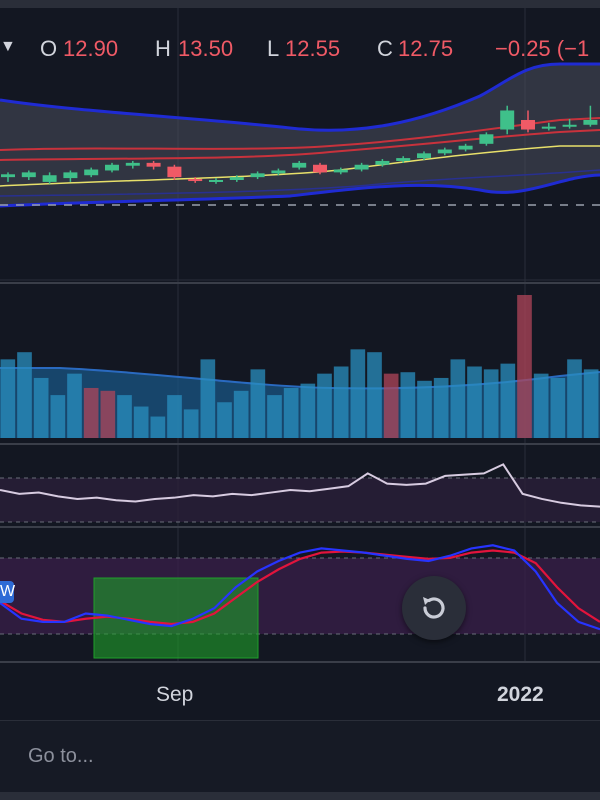  Describe the element at coordinates (300, 485) in the screenshot. I see `rsi-line` at that location.